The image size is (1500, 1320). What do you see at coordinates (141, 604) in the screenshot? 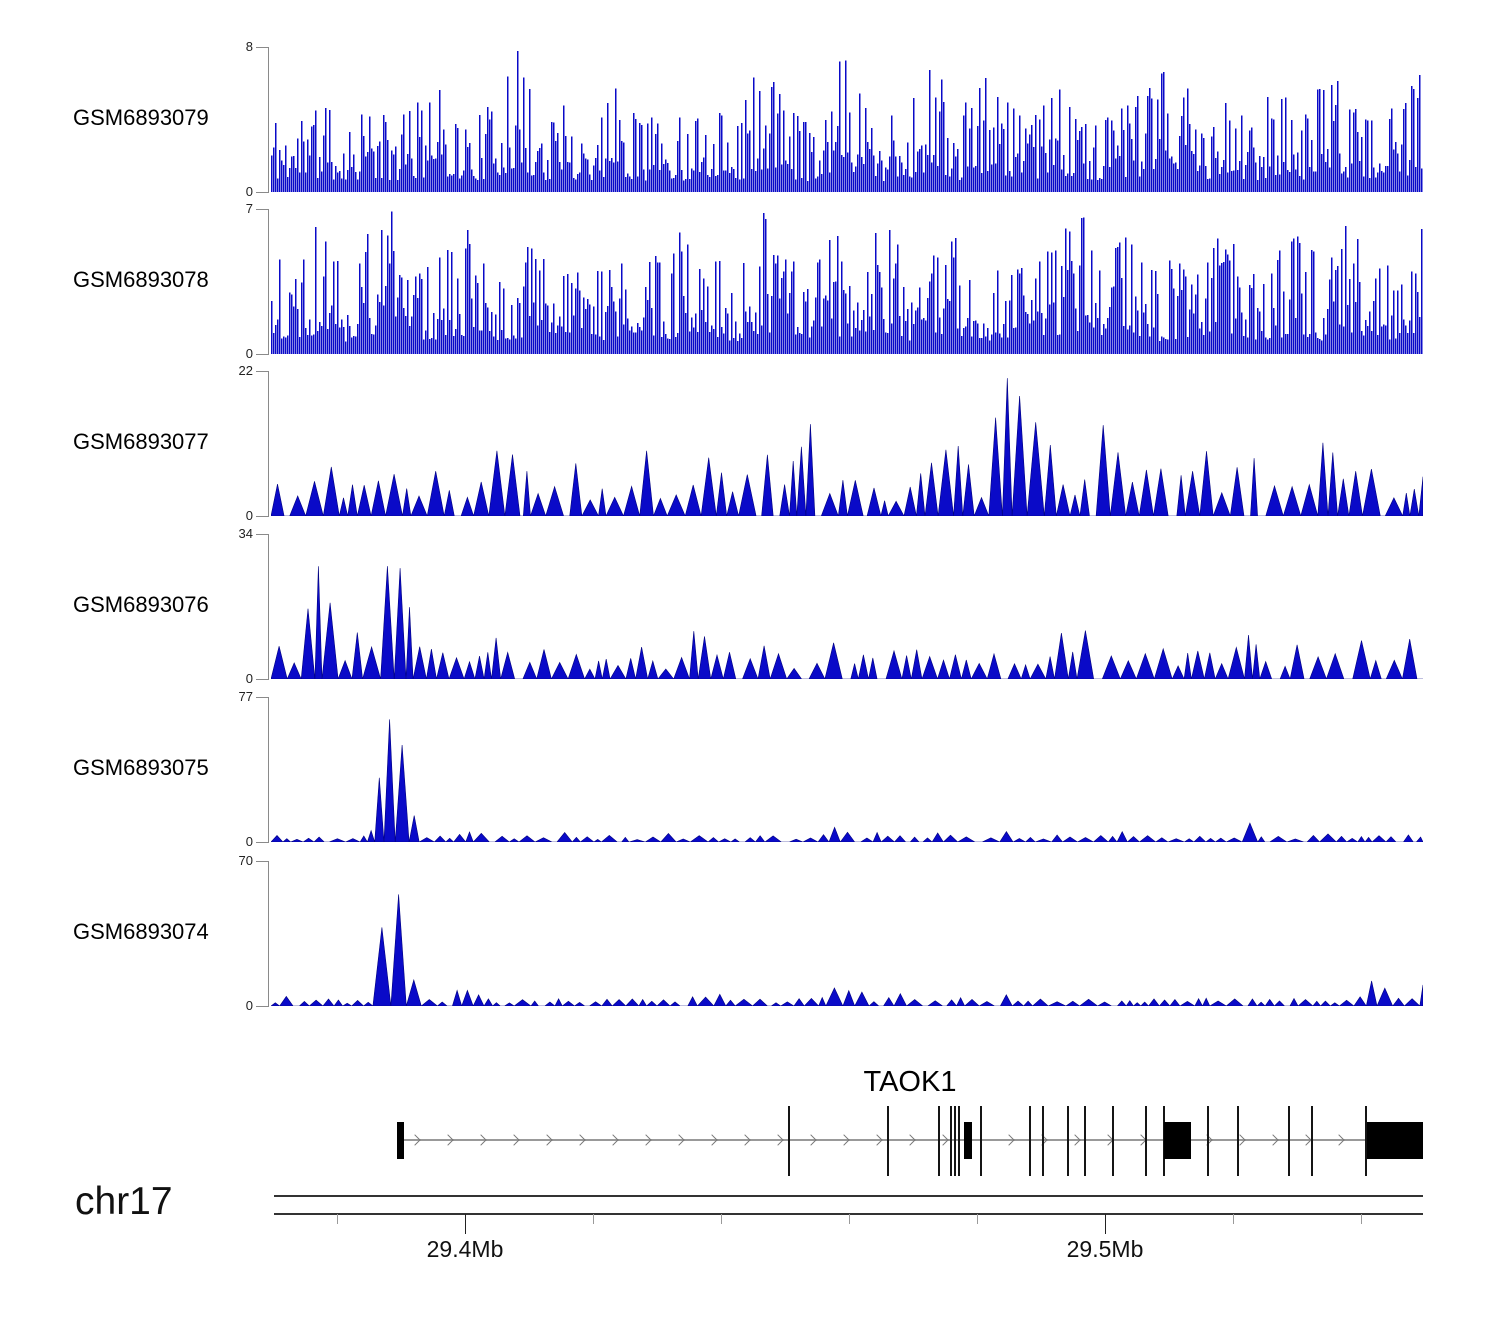
I see `track-label: GSM6893076` at bounding box center [141, 604].